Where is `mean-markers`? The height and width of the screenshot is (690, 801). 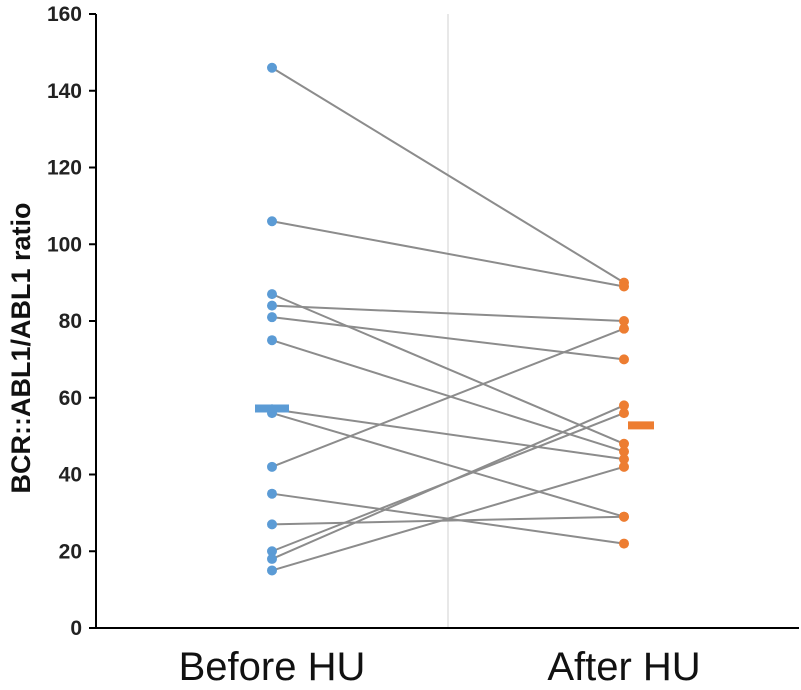 mean-markers is located at coordinates (454, 417).